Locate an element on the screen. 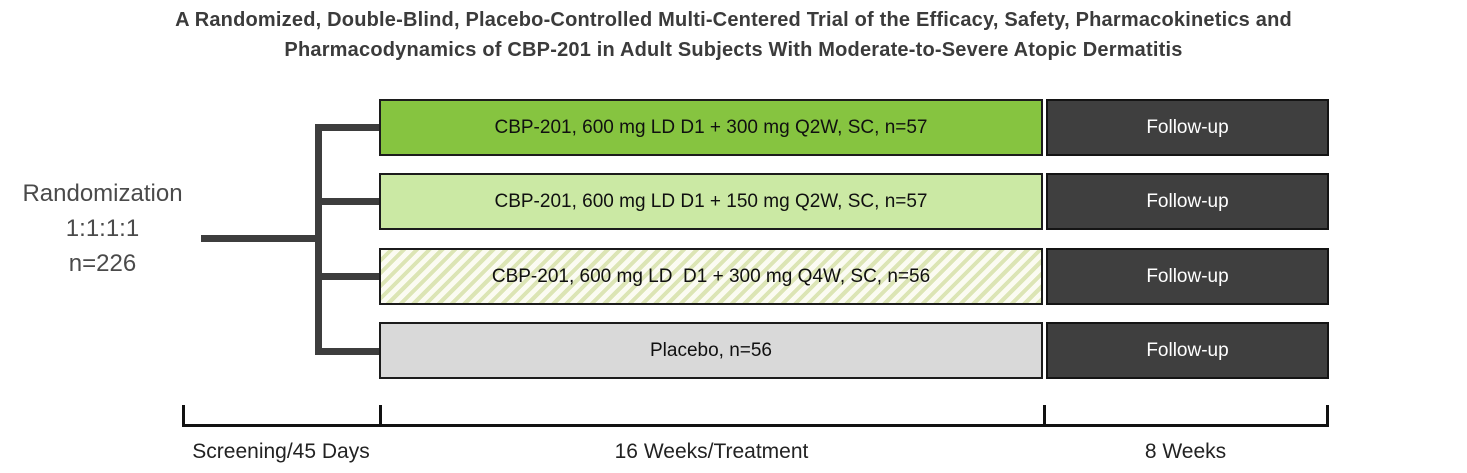 Image resolution: width=1467 pixels, height=473 pixels. followup-box-2: Follow-up is located at coordinates (1187, 201).